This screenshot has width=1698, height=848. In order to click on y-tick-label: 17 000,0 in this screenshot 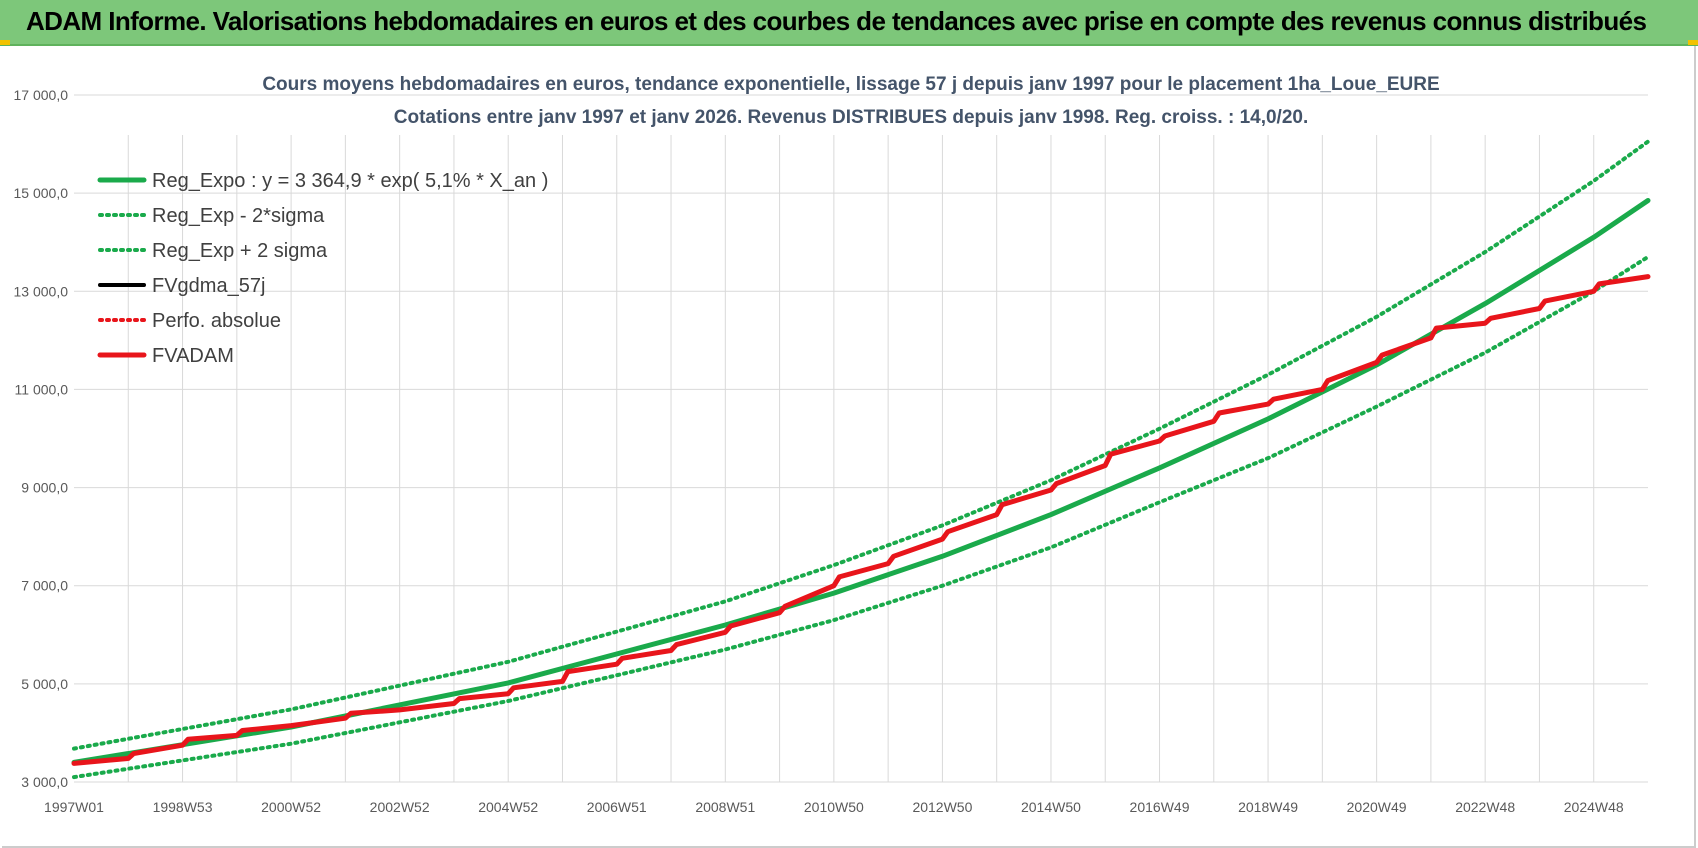, I will do `click(41, 95)`.